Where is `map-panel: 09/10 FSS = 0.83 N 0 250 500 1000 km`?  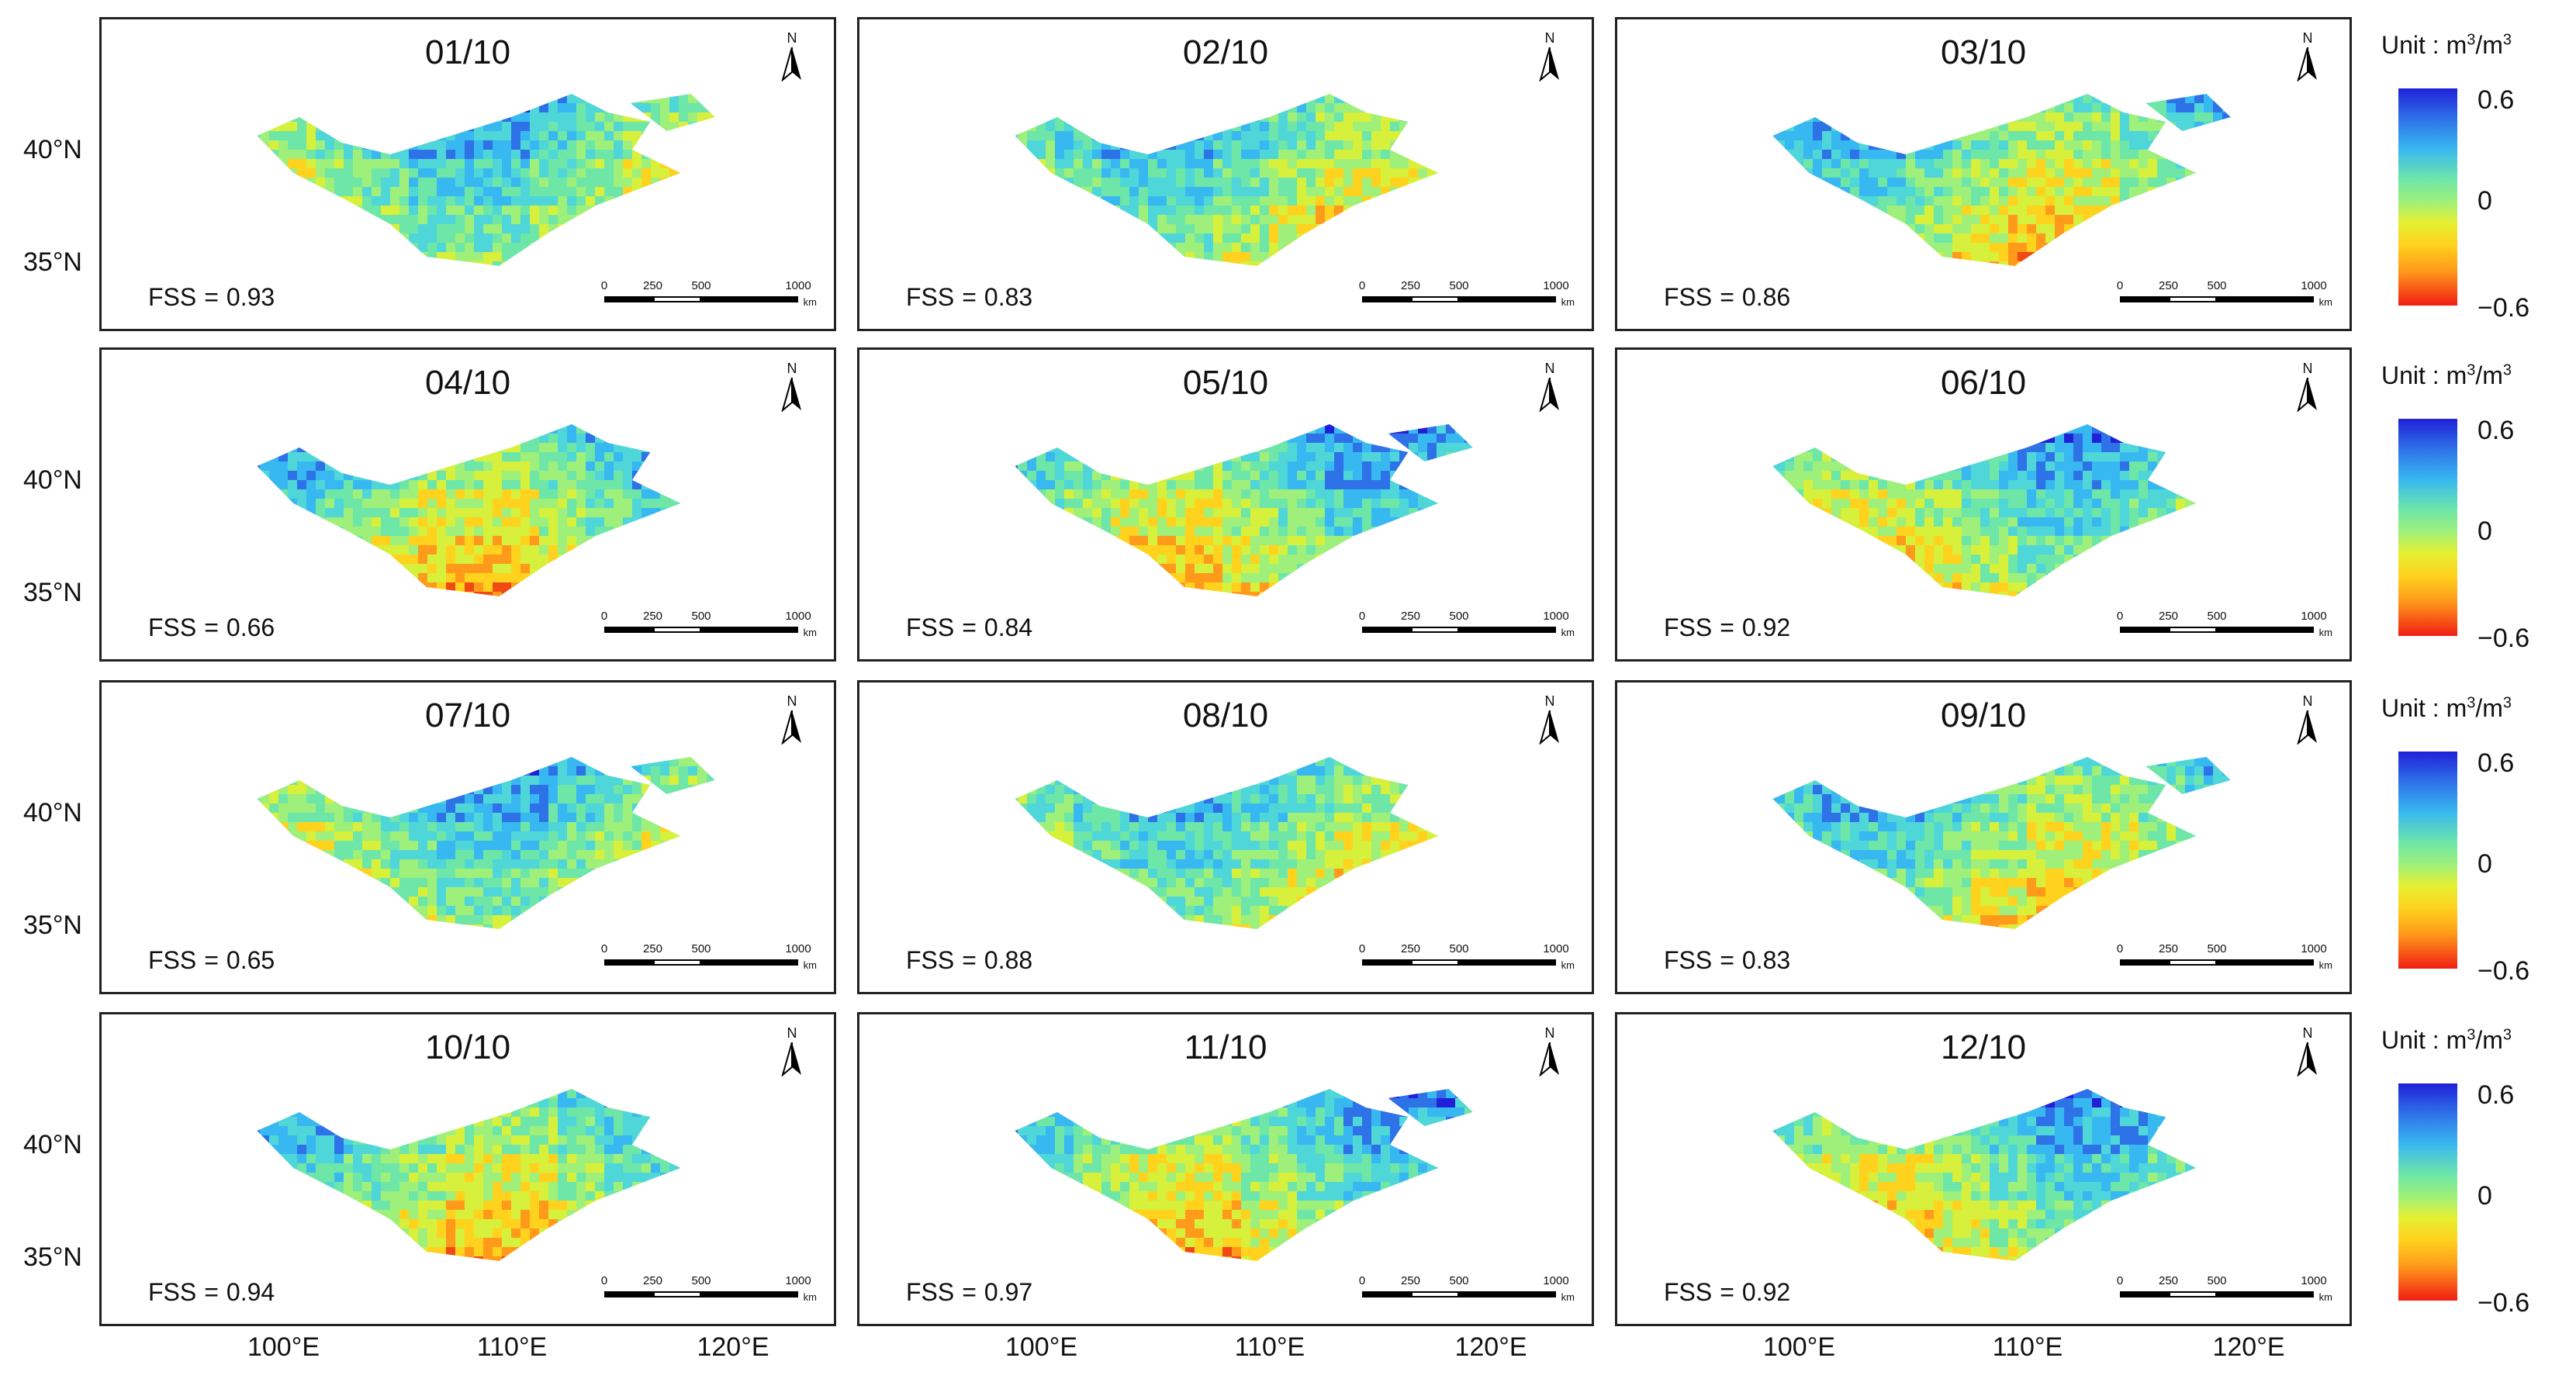
map-panel: 09/10 FSS = 0.83 N 0 250 500 1000 km is located at coordinates (1983, 837).